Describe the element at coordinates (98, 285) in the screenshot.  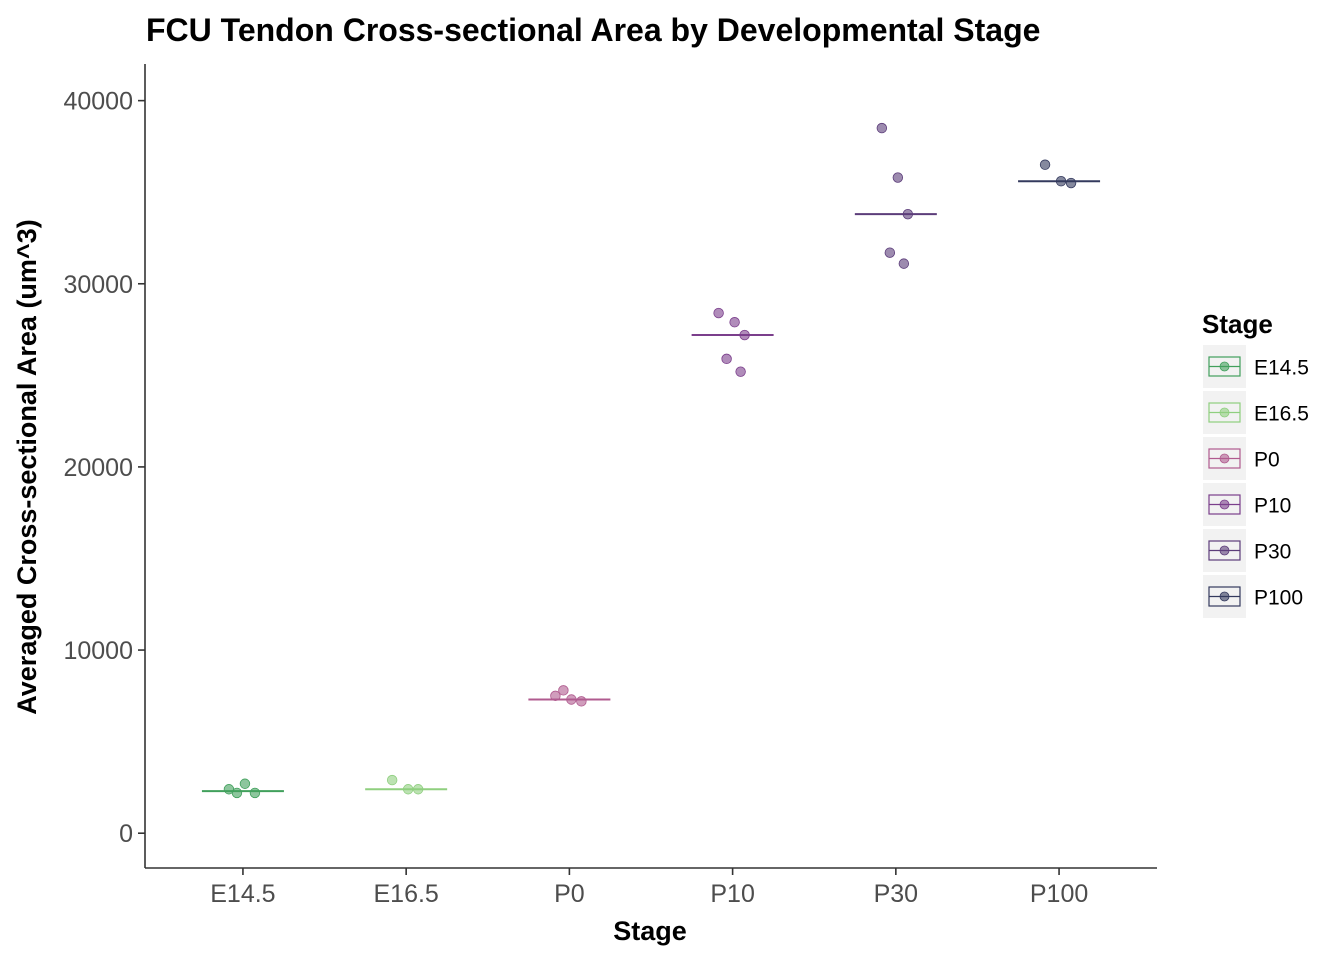
I see `y-tick-label: 30000` at that location.